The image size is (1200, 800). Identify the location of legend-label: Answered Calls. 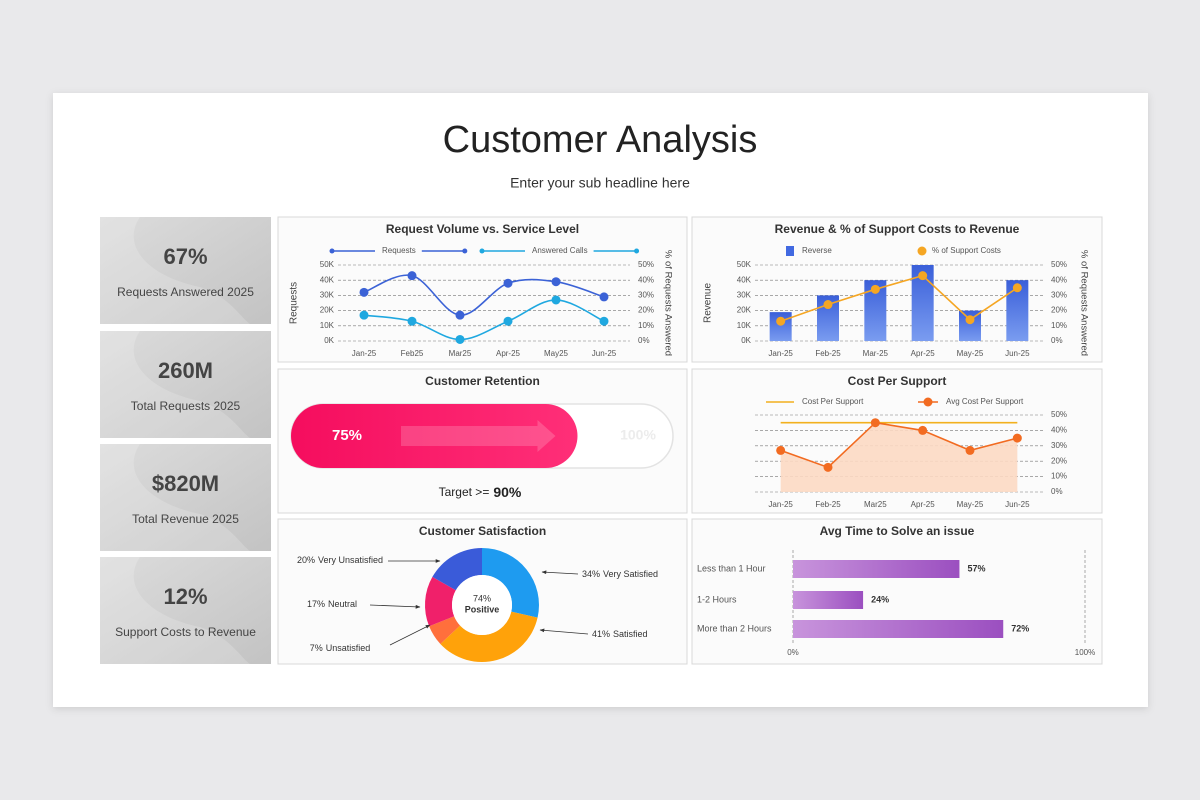
(560, 250).